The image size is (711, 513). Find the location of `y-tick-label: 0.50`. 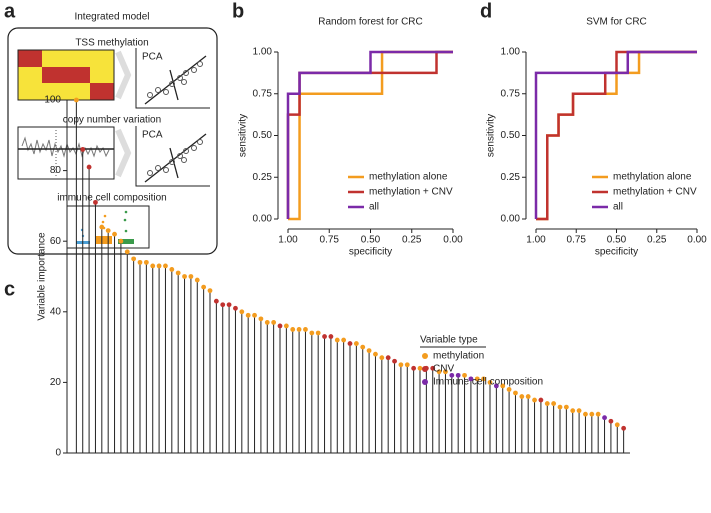

y-tick-label: 0.50 is located at coordinates (263, 135).